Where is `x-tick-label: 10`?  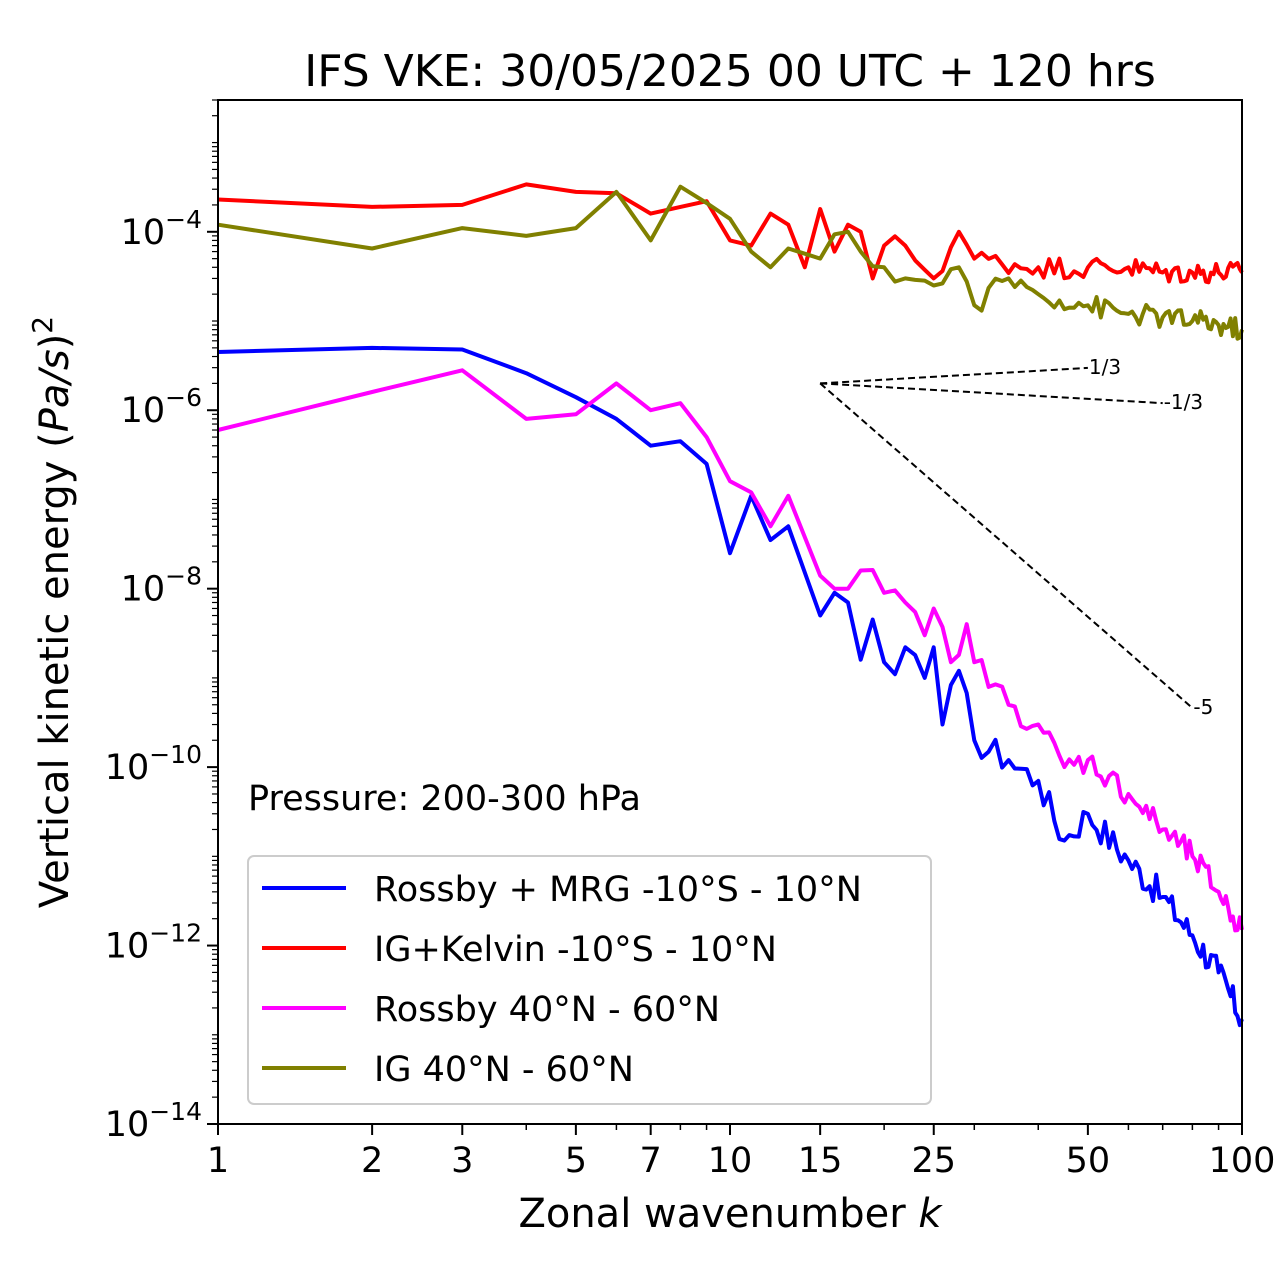 x-tick-label: 10 is located at coordinates (730, 1161).